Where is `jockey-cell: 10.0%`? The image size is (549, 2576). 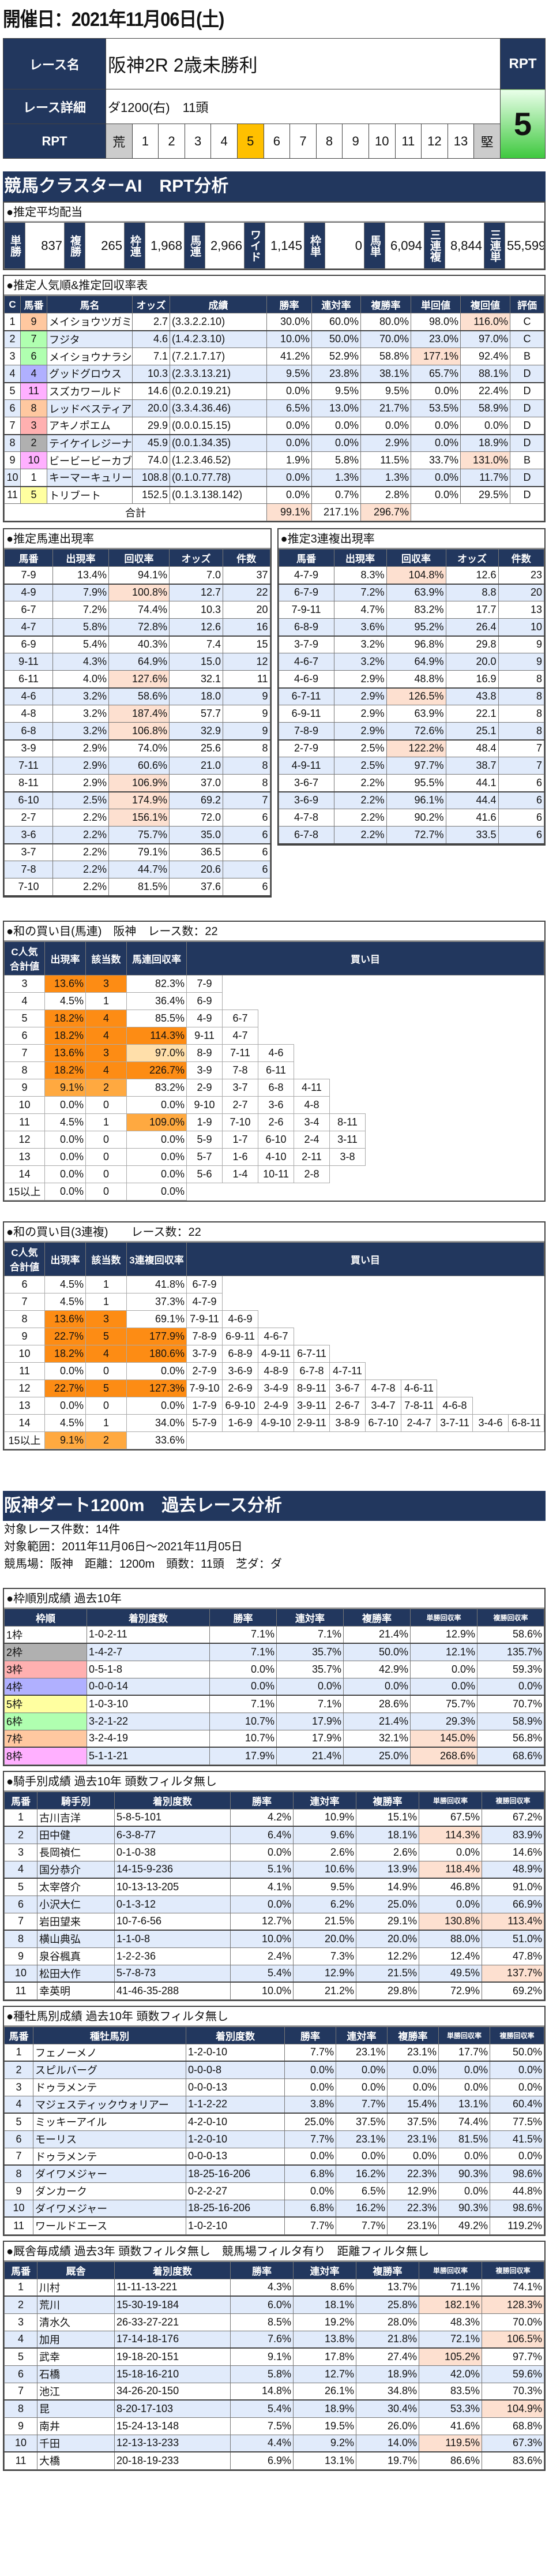 jockey-cell: 10.0% is located at coordinates (262, 1939).